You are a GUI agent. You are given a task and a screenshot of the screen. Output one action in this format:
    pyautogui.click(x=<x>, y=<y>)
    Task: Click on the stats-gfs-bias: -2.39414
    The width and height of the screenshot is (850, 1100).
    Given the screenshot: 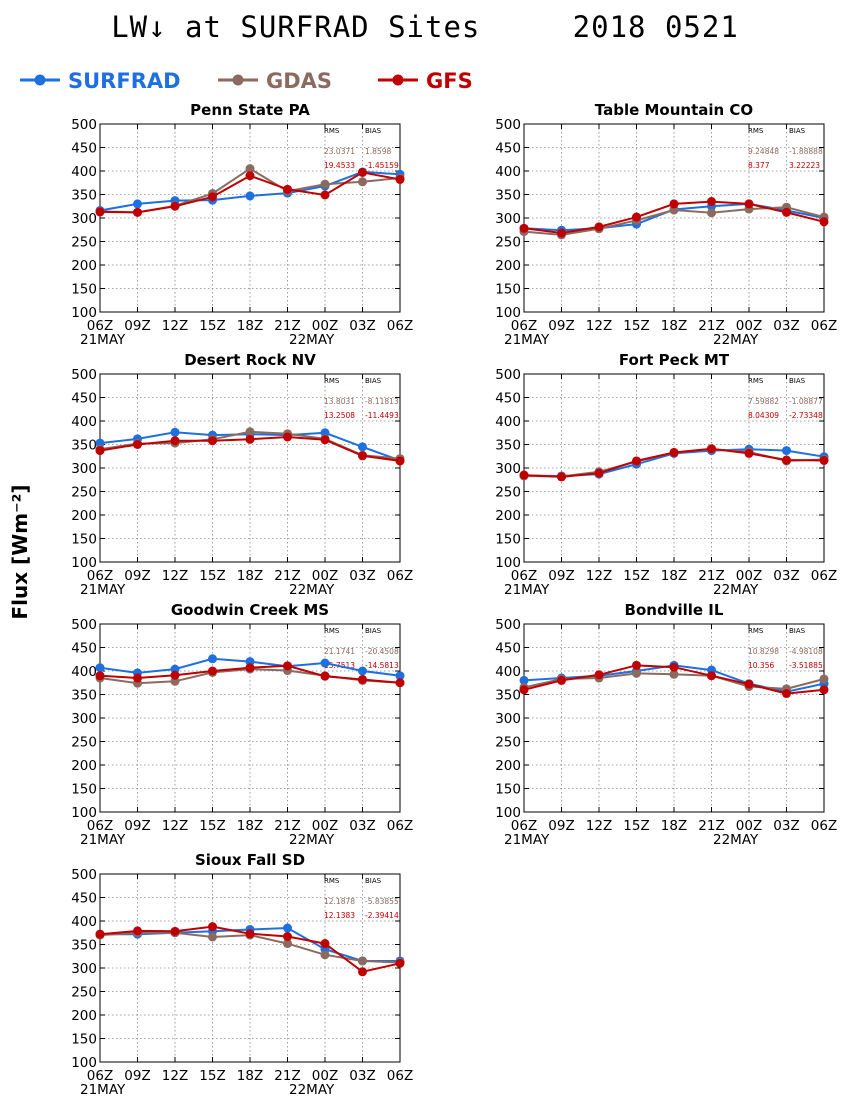 What is the action you would take?
    pyautogui.click(x=382, y=915)
    